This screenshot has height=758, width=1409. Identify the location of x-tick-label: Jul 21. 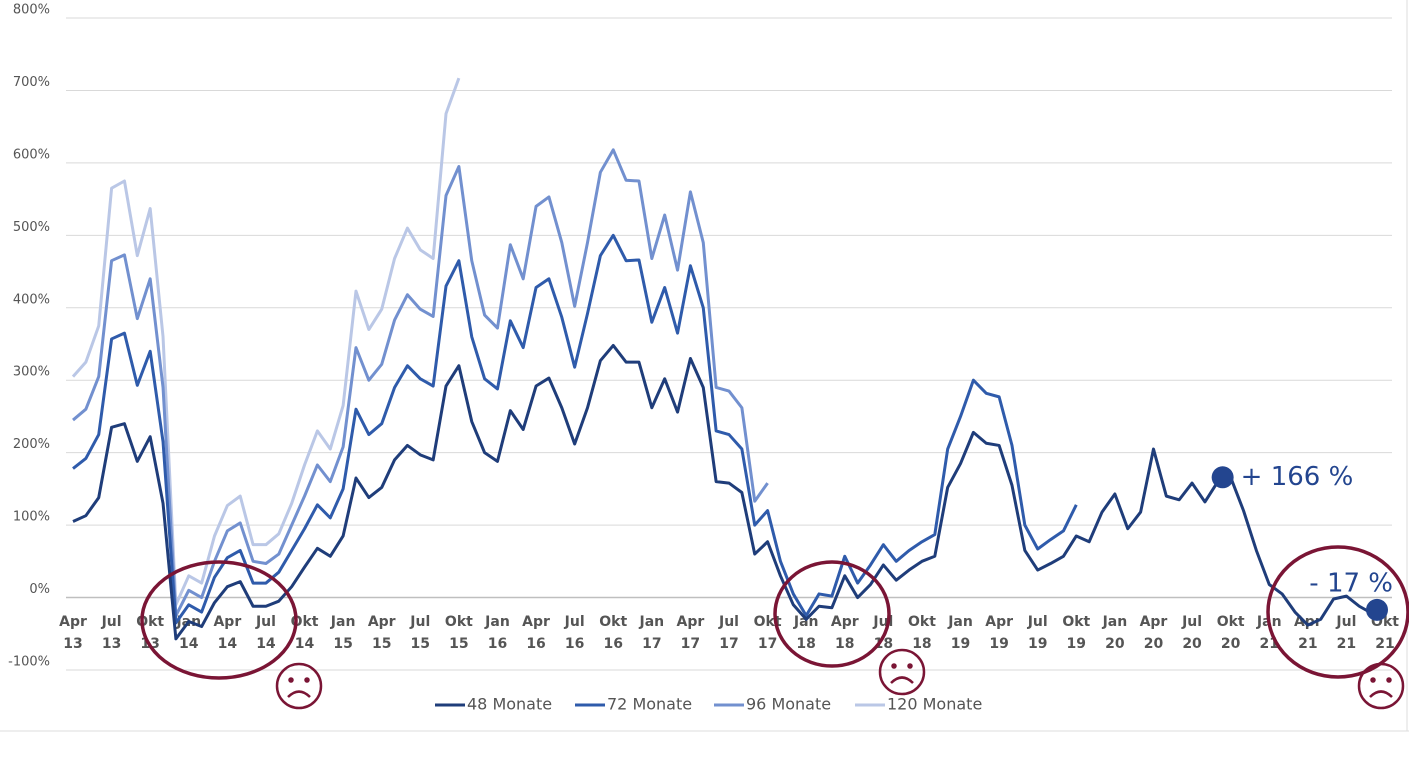
(1345, 633).